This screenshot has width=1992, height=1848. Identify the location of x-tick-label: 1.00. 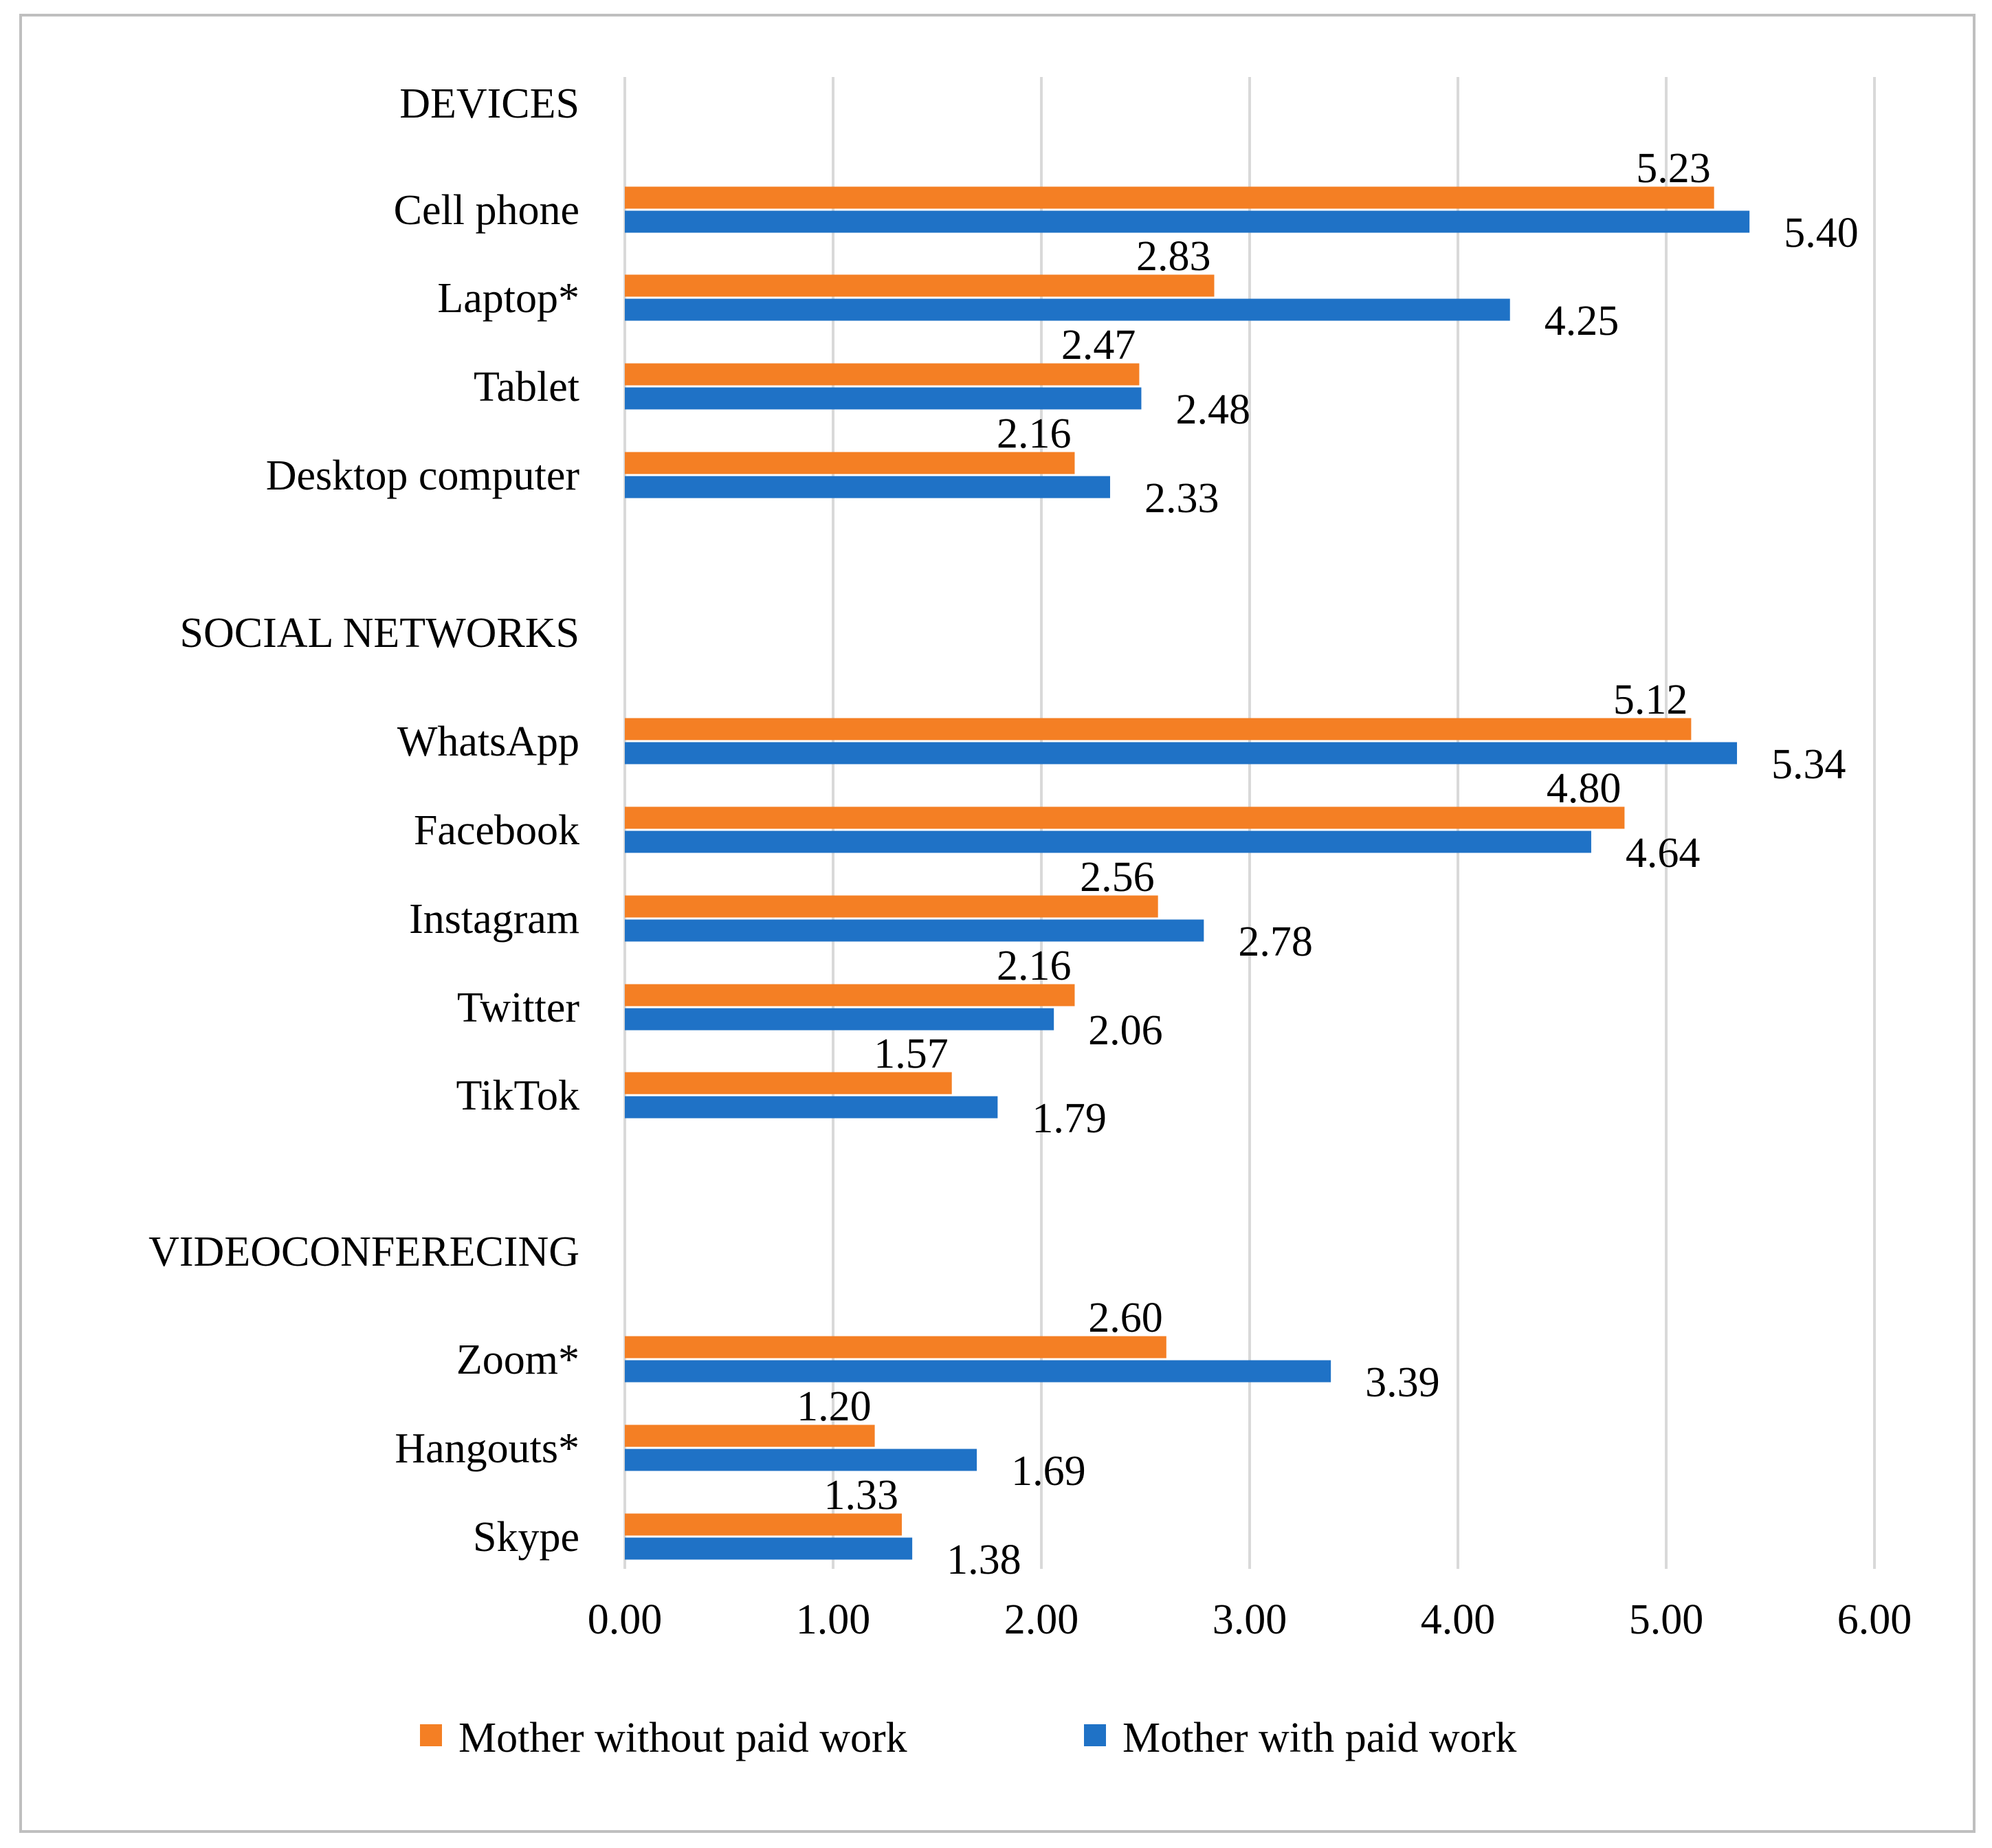
(834, 1619).